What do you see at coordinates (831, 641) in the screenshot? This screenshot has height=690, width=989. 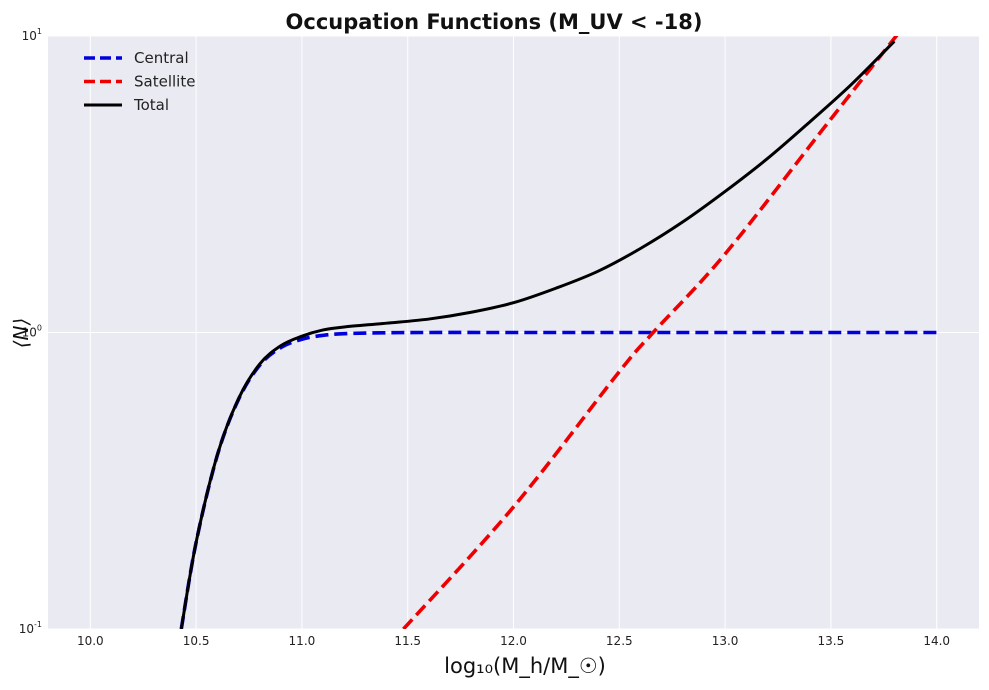 I see `x-tick-label: 13.5` at bounding box center [831, 641].